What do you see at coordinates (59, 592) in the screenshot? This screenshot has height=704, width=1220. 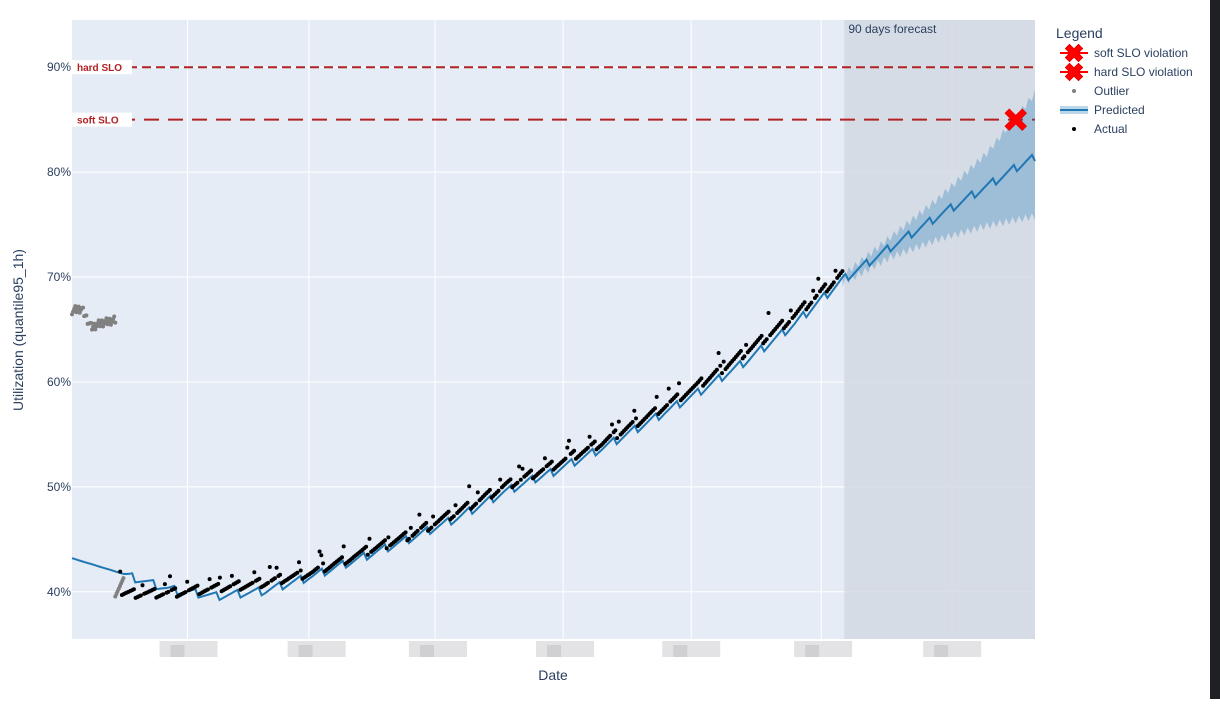 I see `y-tick-label: 40%` at bounding box center [59, 592].